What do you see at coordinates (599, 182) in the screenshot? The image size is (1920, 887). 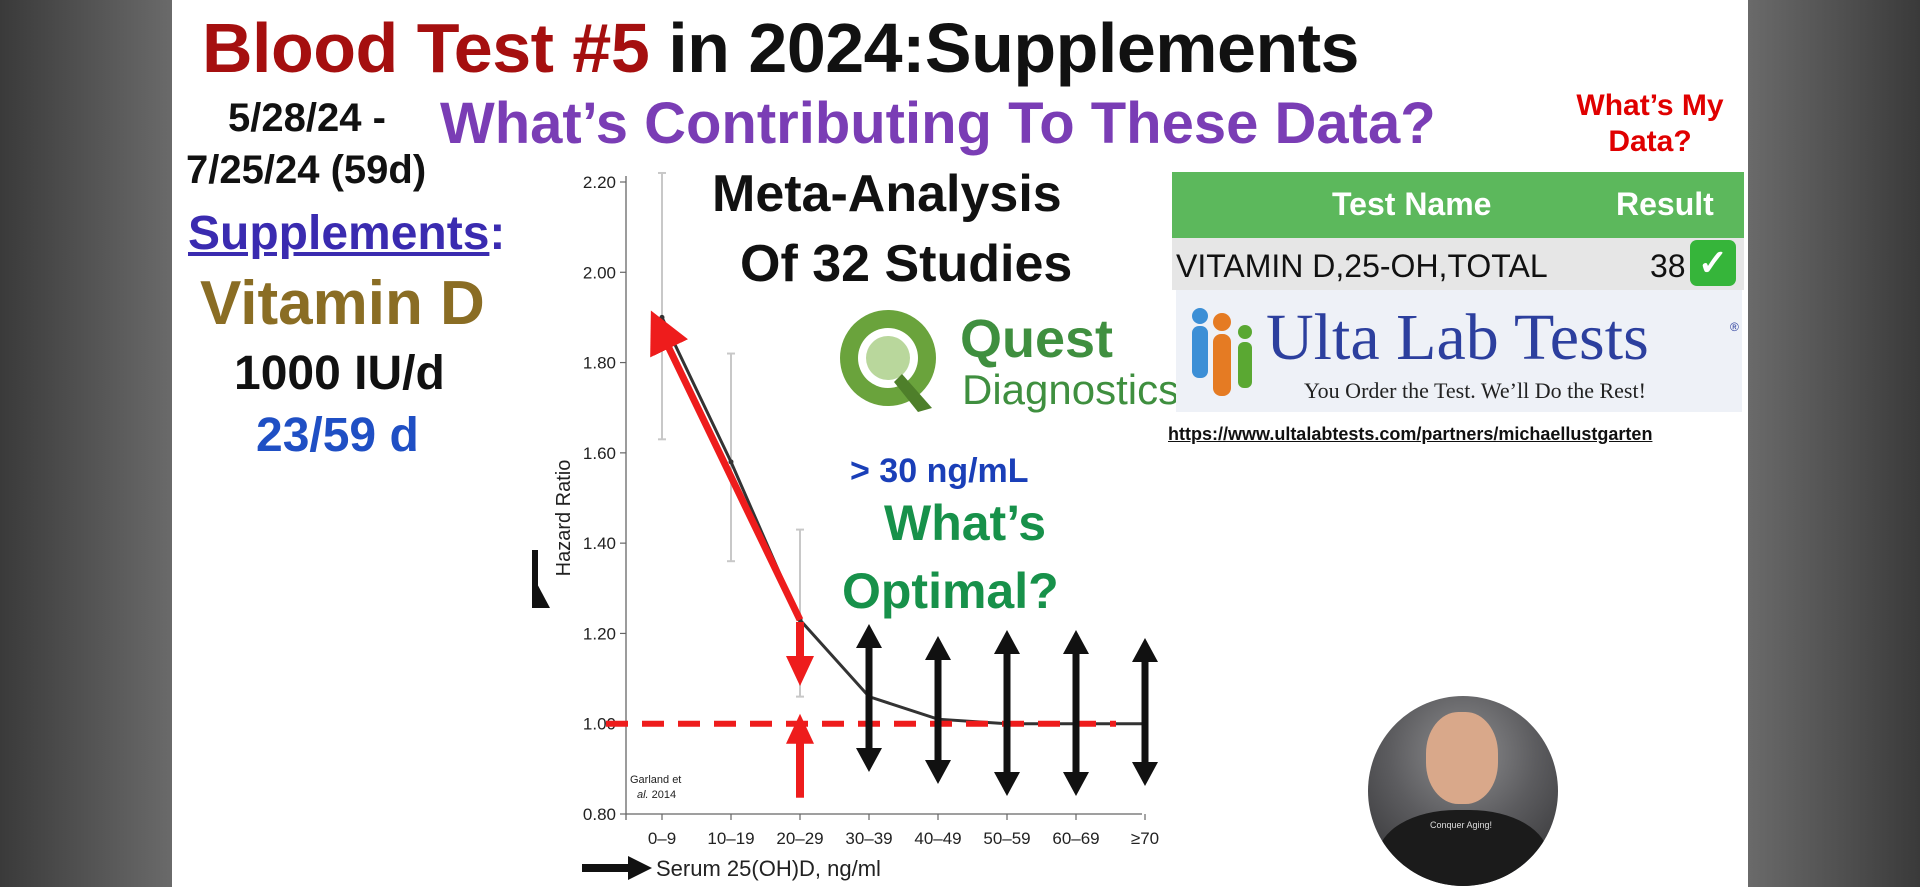 I see `y-tick-label: 2.20` at bounding box center [599, 182].